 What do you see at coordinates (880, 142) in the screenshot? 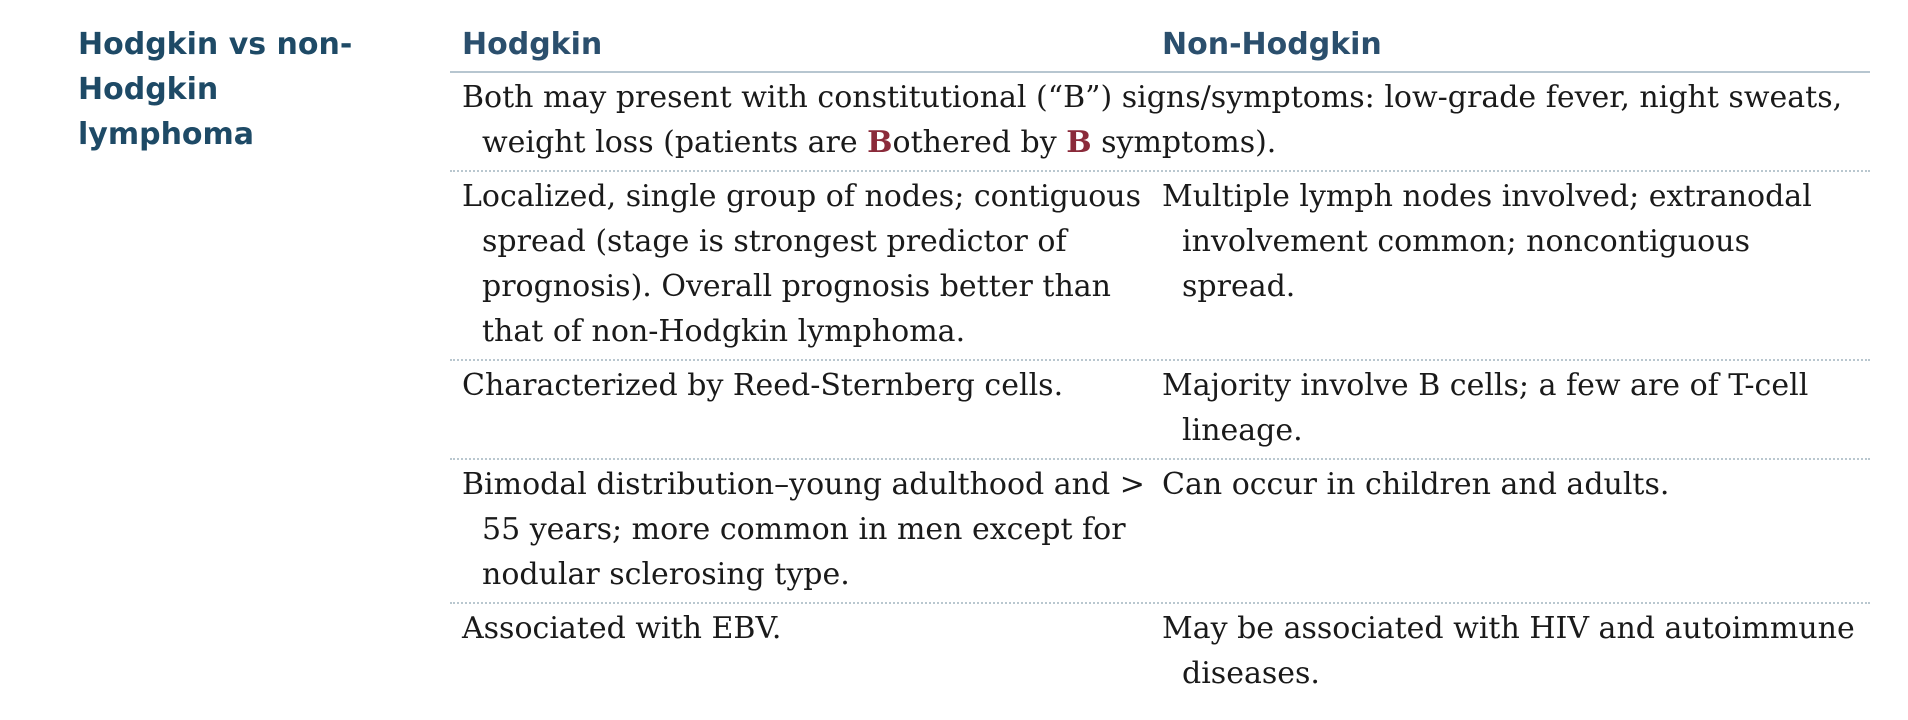
I see `emphasis-b-1: B` at bounding box center [880, 142].